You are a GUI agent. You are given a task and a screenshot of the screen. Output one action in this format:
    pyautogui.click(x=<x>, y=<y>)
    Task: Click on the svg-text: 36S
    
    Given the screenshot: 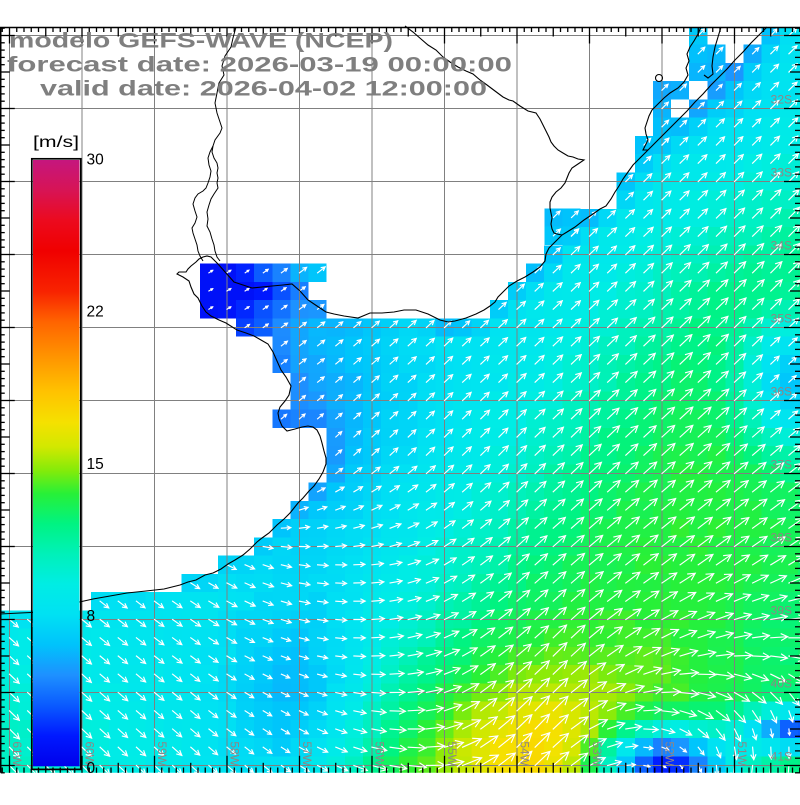 What is the action you would take?
    pyautogui.click(x=781, y=392)
    